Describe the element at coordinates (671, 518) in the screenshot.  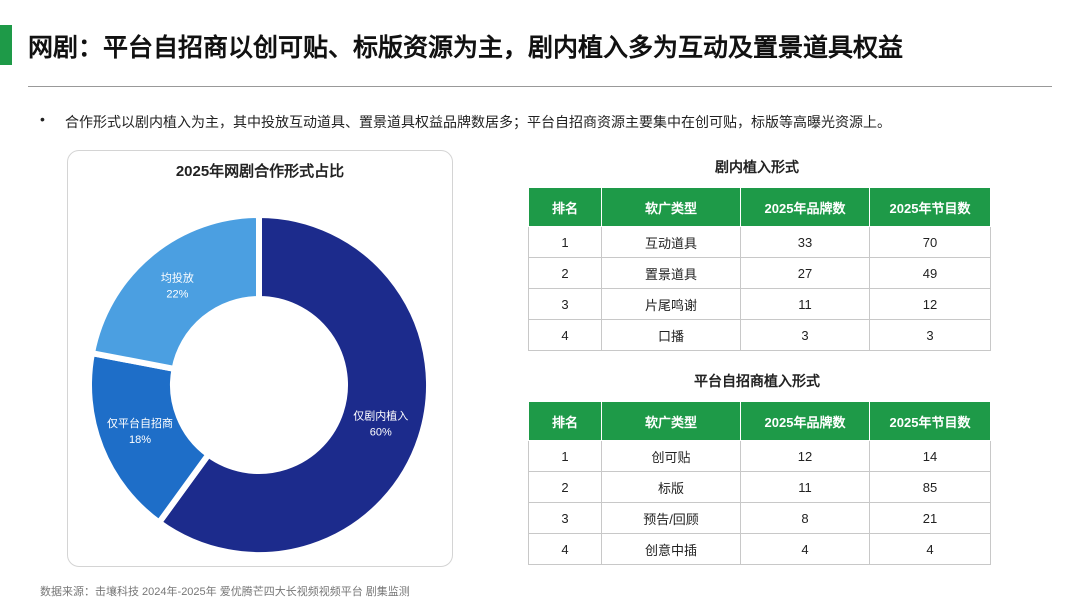
I see `table-cell: 预告/回顾` at that location.